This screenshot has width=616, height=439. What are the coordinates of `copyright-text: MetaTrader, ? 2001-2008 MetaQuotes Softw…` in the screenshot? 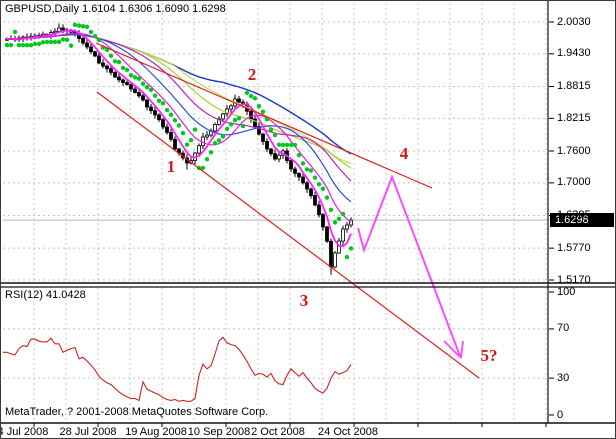 It's located at (137, 412).